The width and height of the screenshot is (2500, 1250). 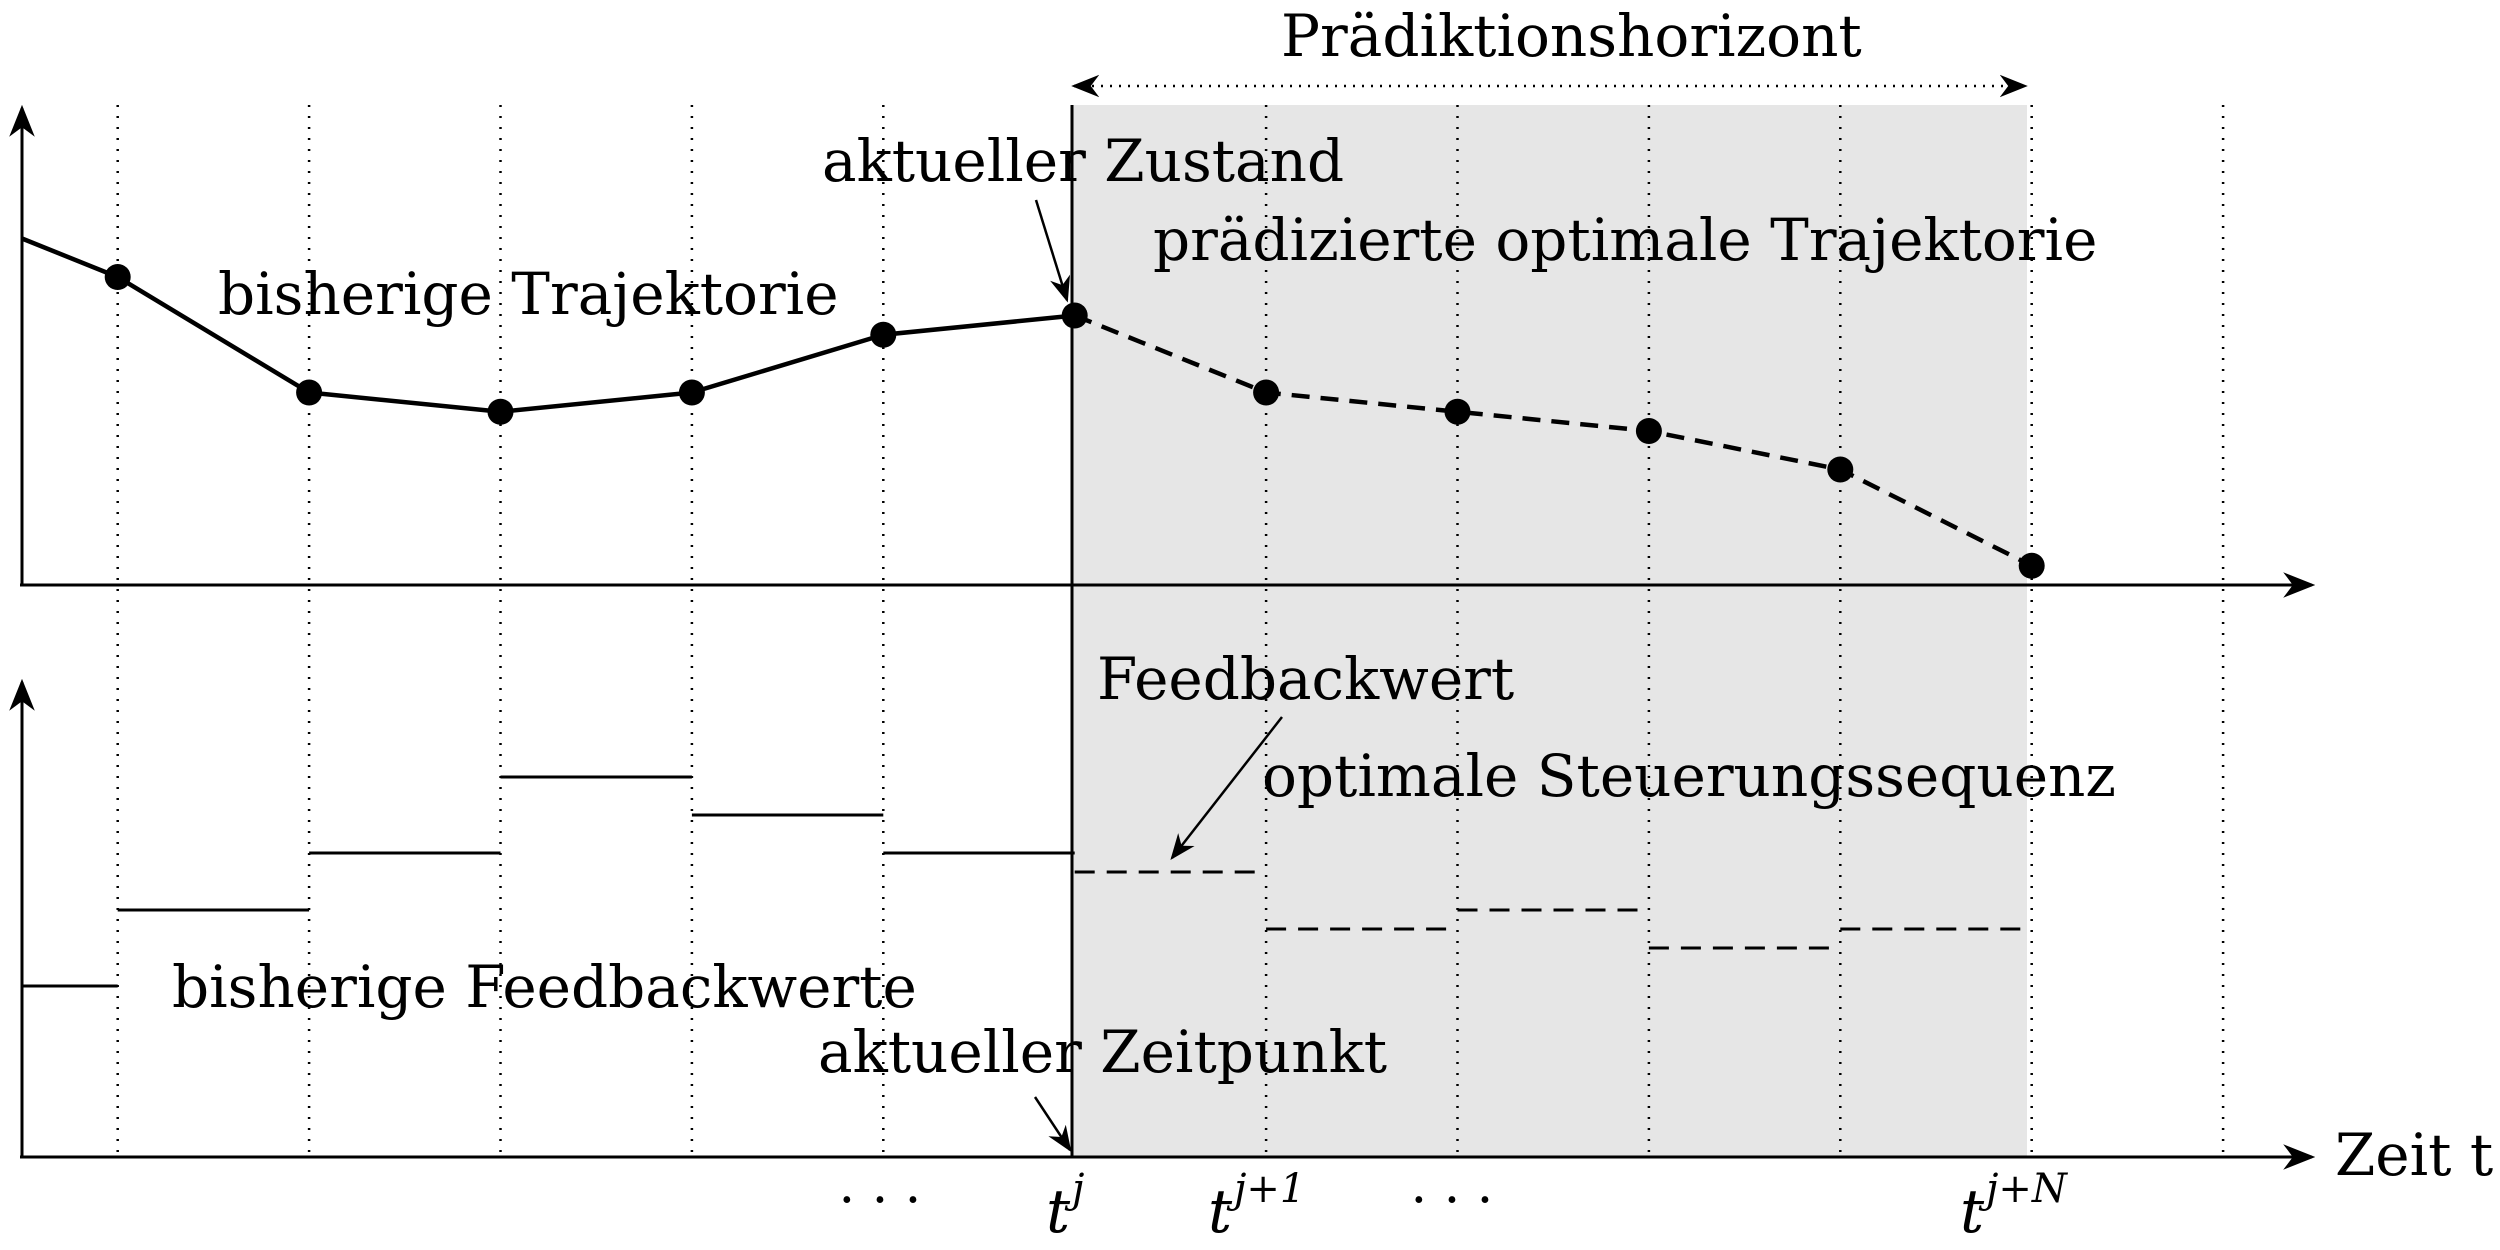 I want to click on optimal-control-label: optimale Steuerungssequenz, so click(x=1689, y=776).